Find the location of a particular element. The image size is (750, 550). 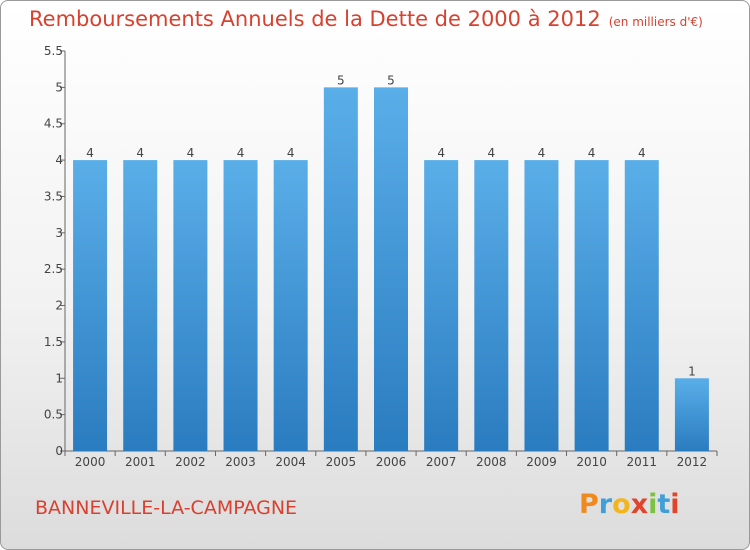

y-tick-label: 5.5 is located at coordinates (53, 51).